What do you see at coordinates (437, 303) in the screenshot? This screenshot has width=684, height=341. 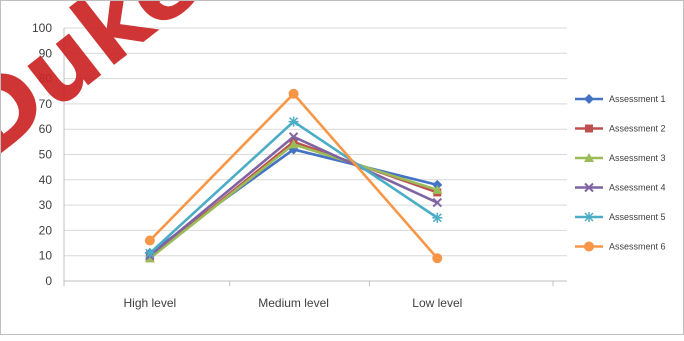 I see `x-tick-label: Low level` at bounding box center [437, 303].